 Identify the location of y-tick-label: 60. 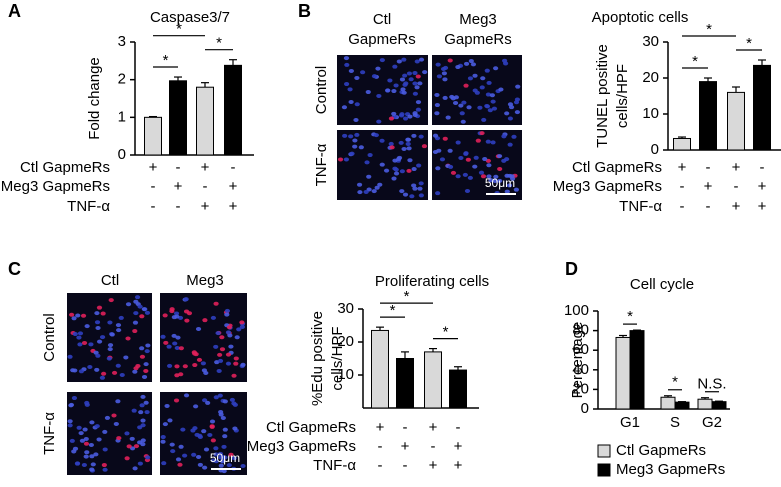
(580, 349).